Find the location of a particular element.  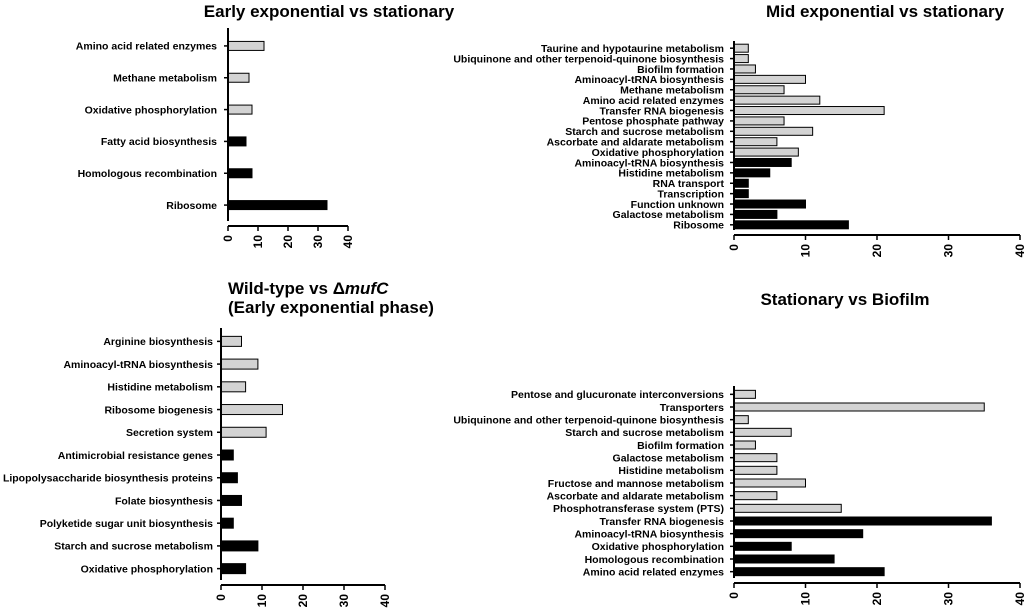

category-label: Transcription is located at coordinates (690, 194).